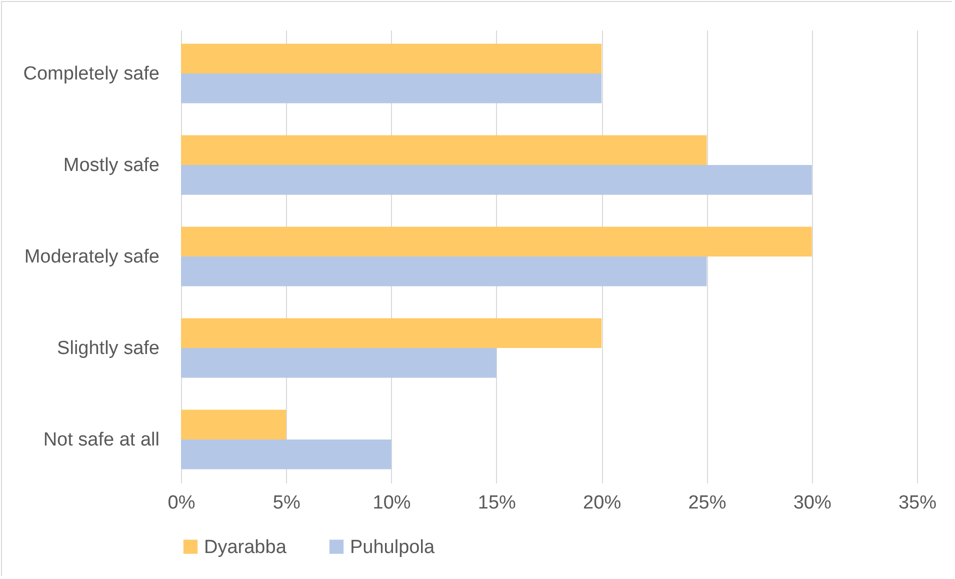 The width and height of the screenshot is (955, 579). I want to click on y-tick-label: Slightly safe, so click(108, 349).